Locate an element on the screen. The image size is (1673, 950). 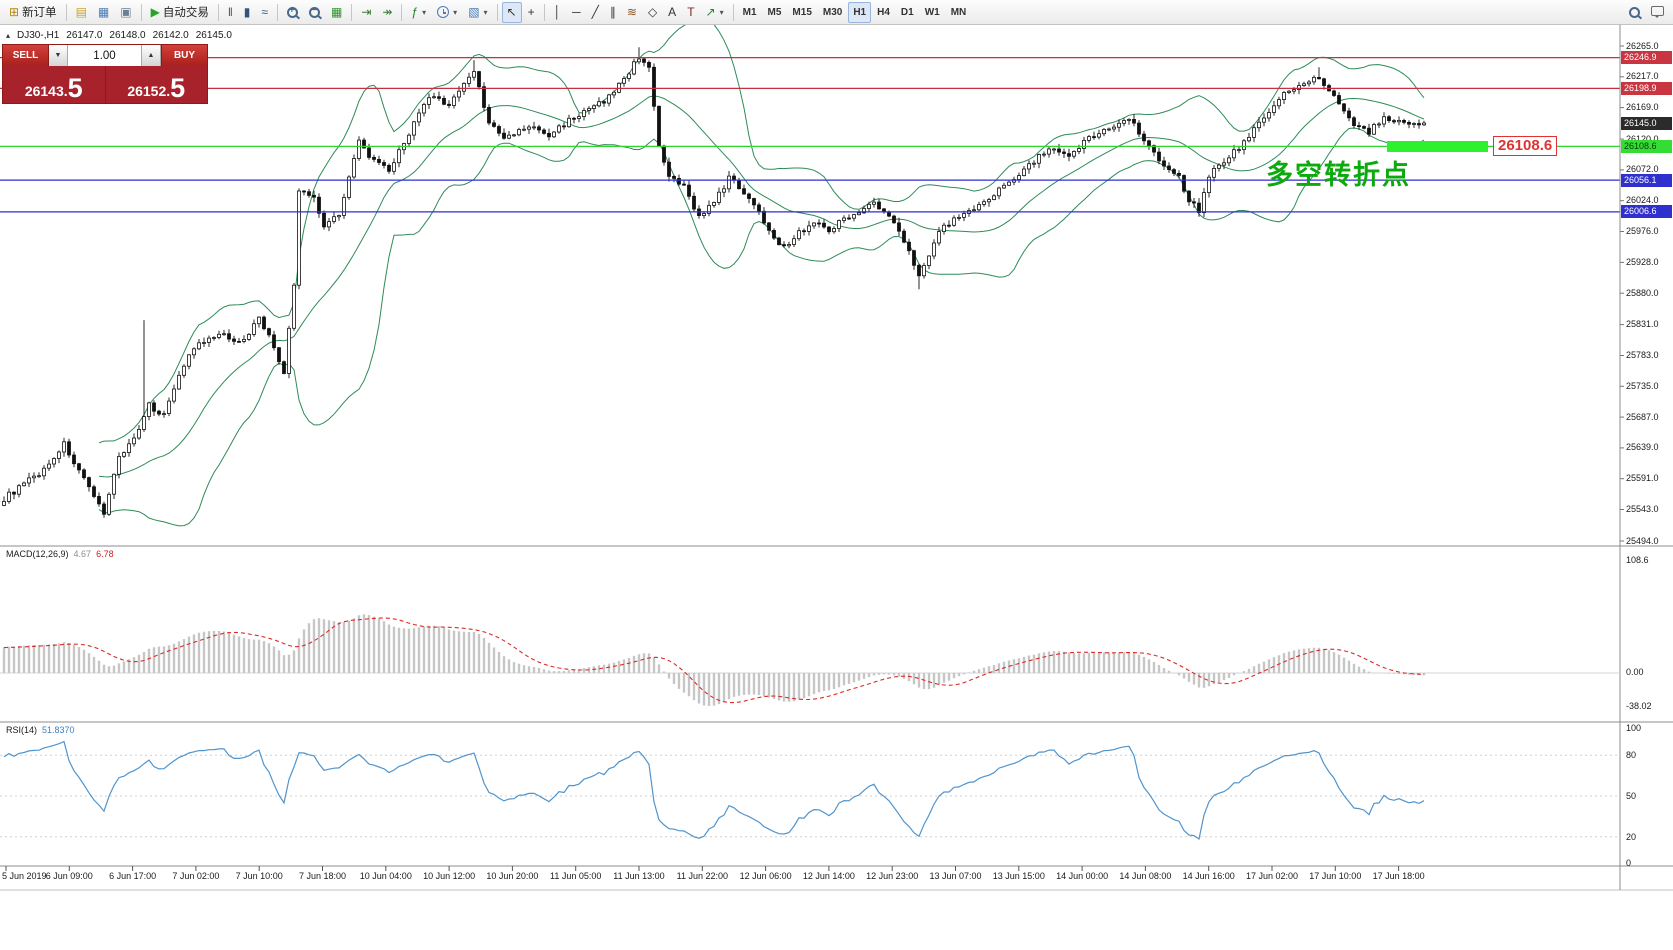
timeframe-d1-label: D1 is located at coordinates (907, 12).